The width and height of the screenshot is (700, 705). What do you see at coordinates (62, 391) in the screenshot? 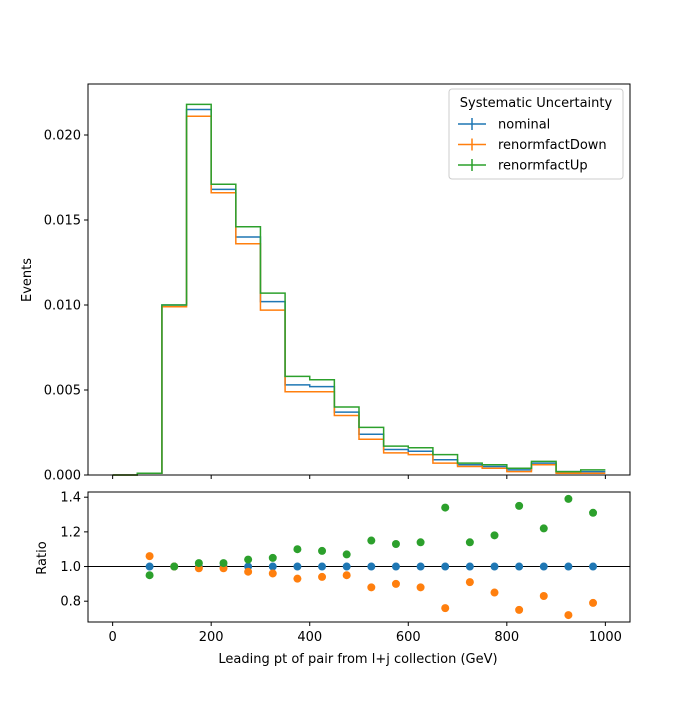
I see `y-tick-label: 0.005` at bounding box center [62, 391].